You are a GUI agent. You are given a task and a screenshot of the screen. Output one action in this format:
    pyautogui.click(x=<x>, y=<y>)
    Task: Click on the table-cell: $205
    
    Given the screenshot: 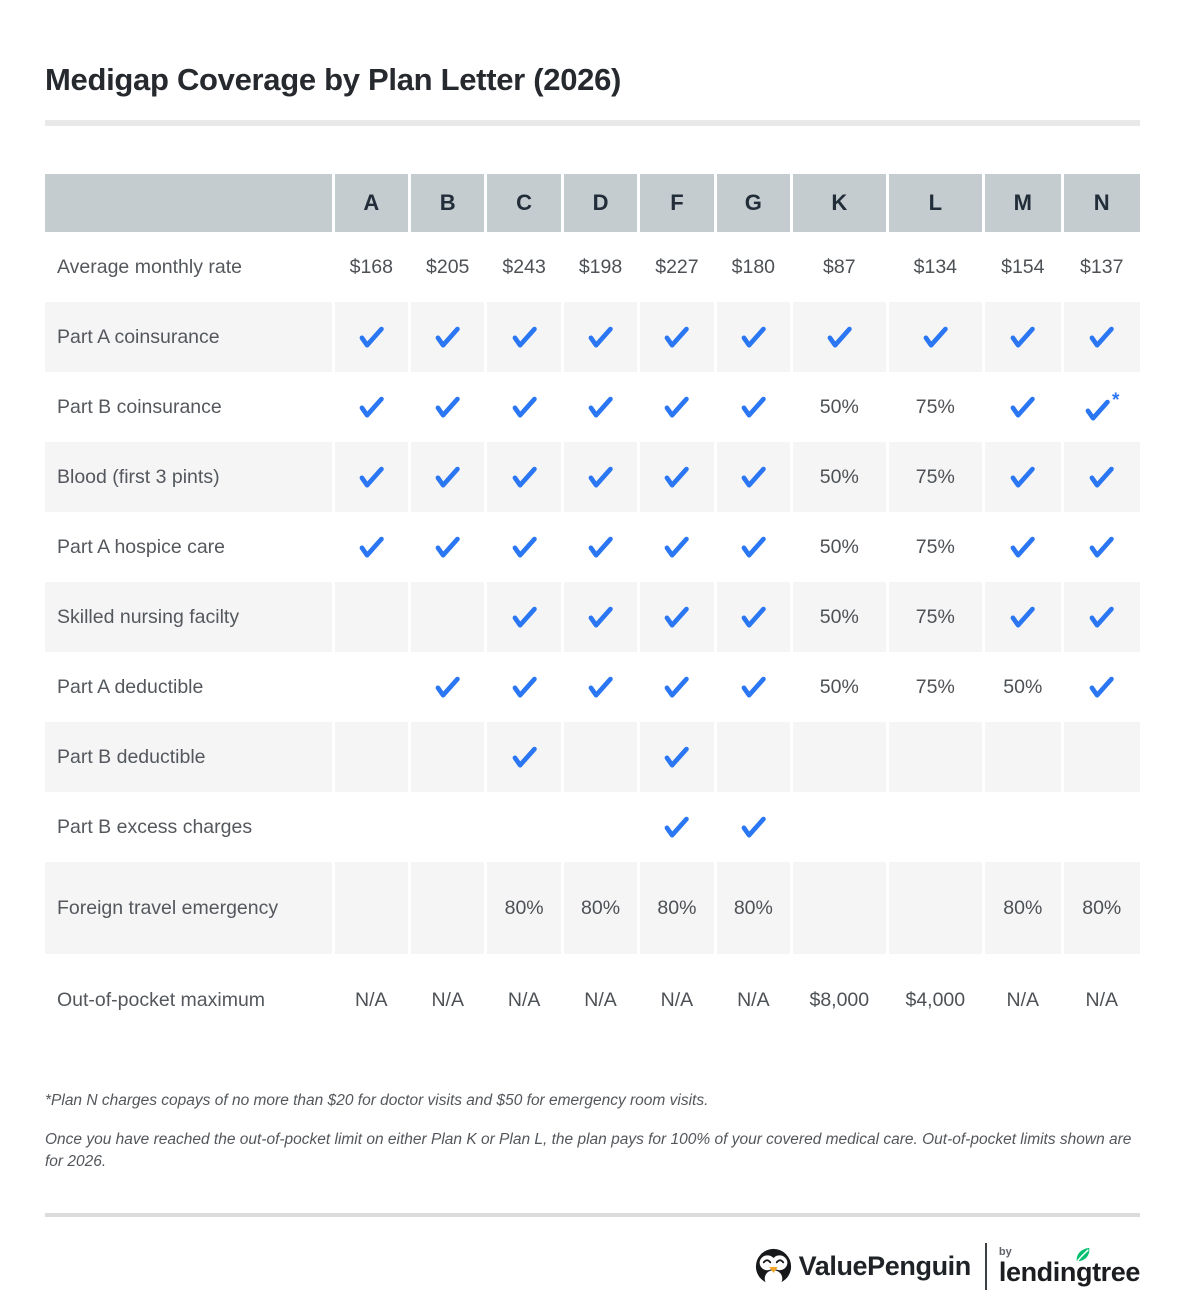 What is the action you would take?
    pyautogui.click(x=448, y=266)
    